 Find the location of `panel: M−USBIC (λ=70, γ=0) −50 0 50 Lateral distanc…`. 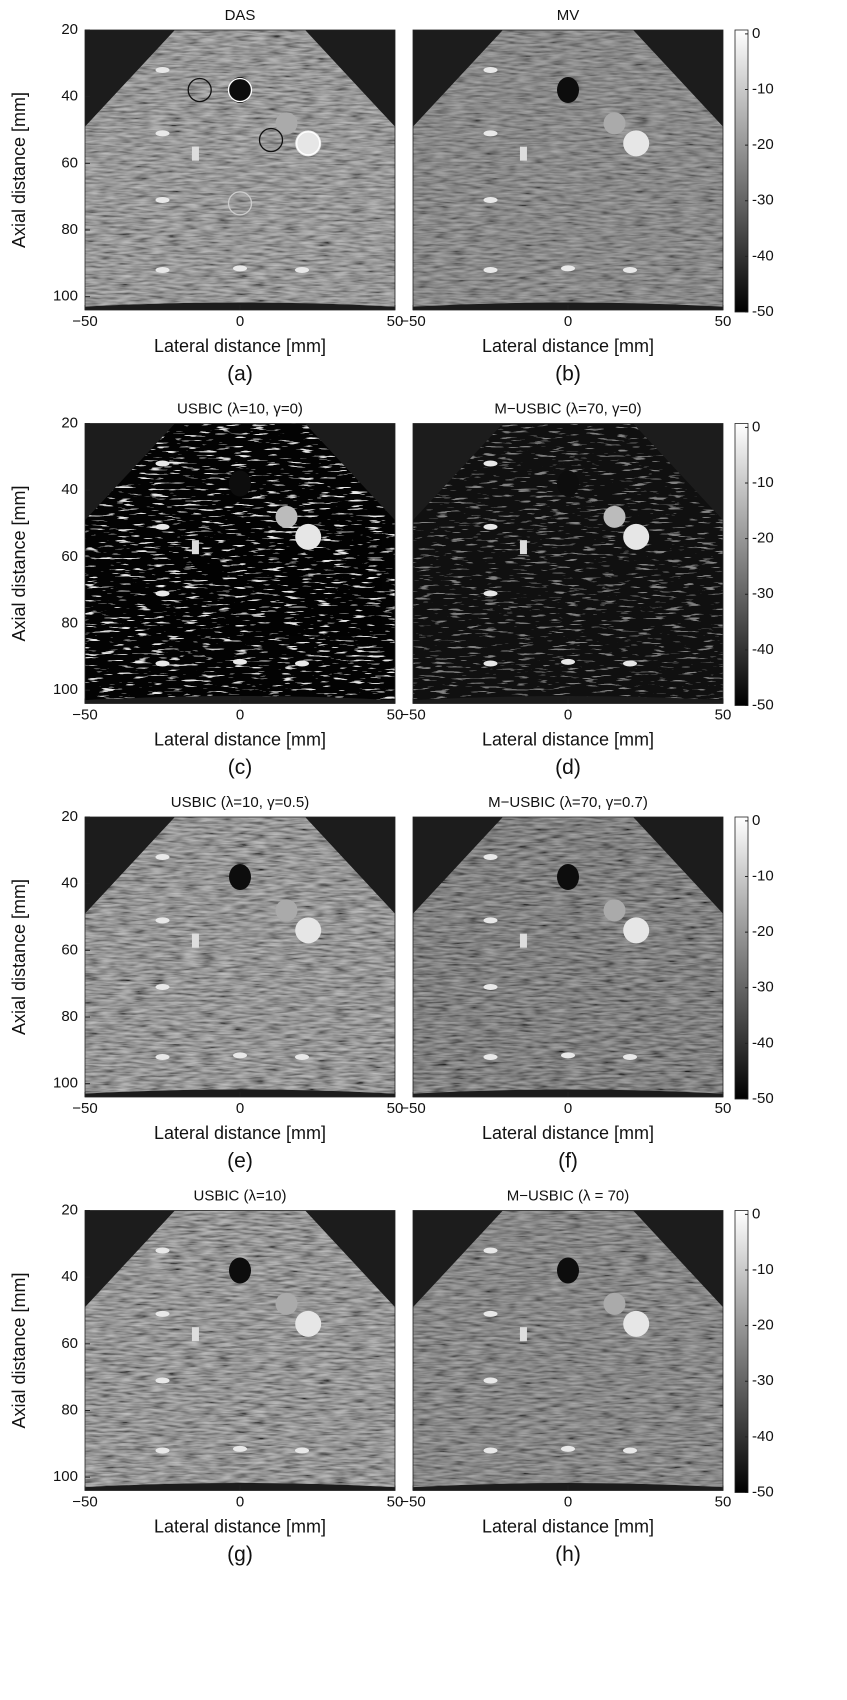

panel: M−USBIC (λ=70, γ=0) −50 0 50 Lateral distanc… is located at coordinates (586, 589).